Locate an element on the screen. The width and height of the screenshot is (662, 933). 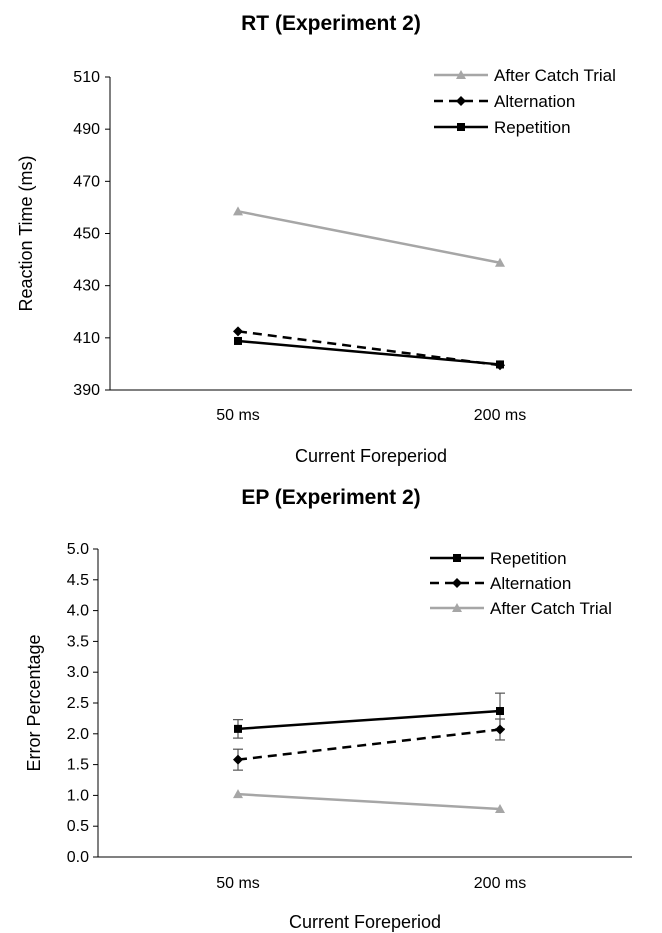
y-tick-label: 430 is located at coordinates (86, 286).